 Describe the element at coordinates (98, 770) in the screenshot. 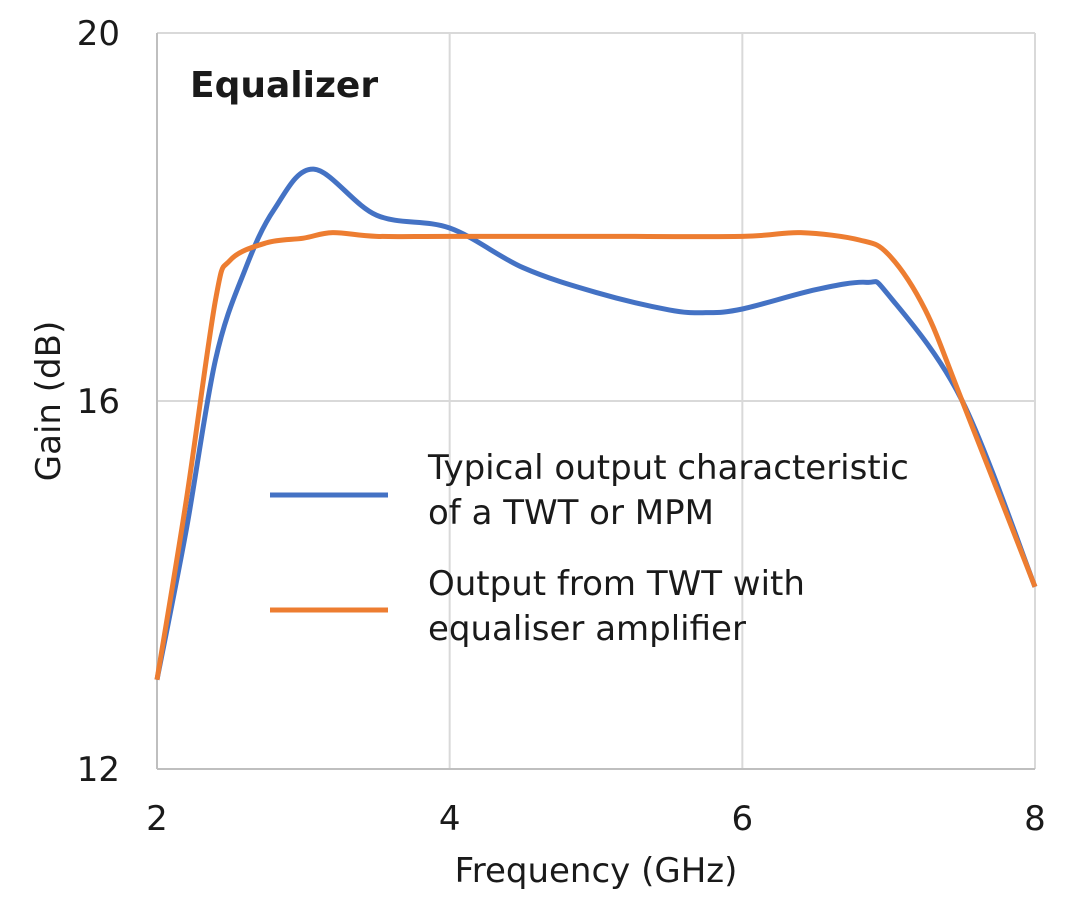

I see `y-tick-label: 12` at that location.